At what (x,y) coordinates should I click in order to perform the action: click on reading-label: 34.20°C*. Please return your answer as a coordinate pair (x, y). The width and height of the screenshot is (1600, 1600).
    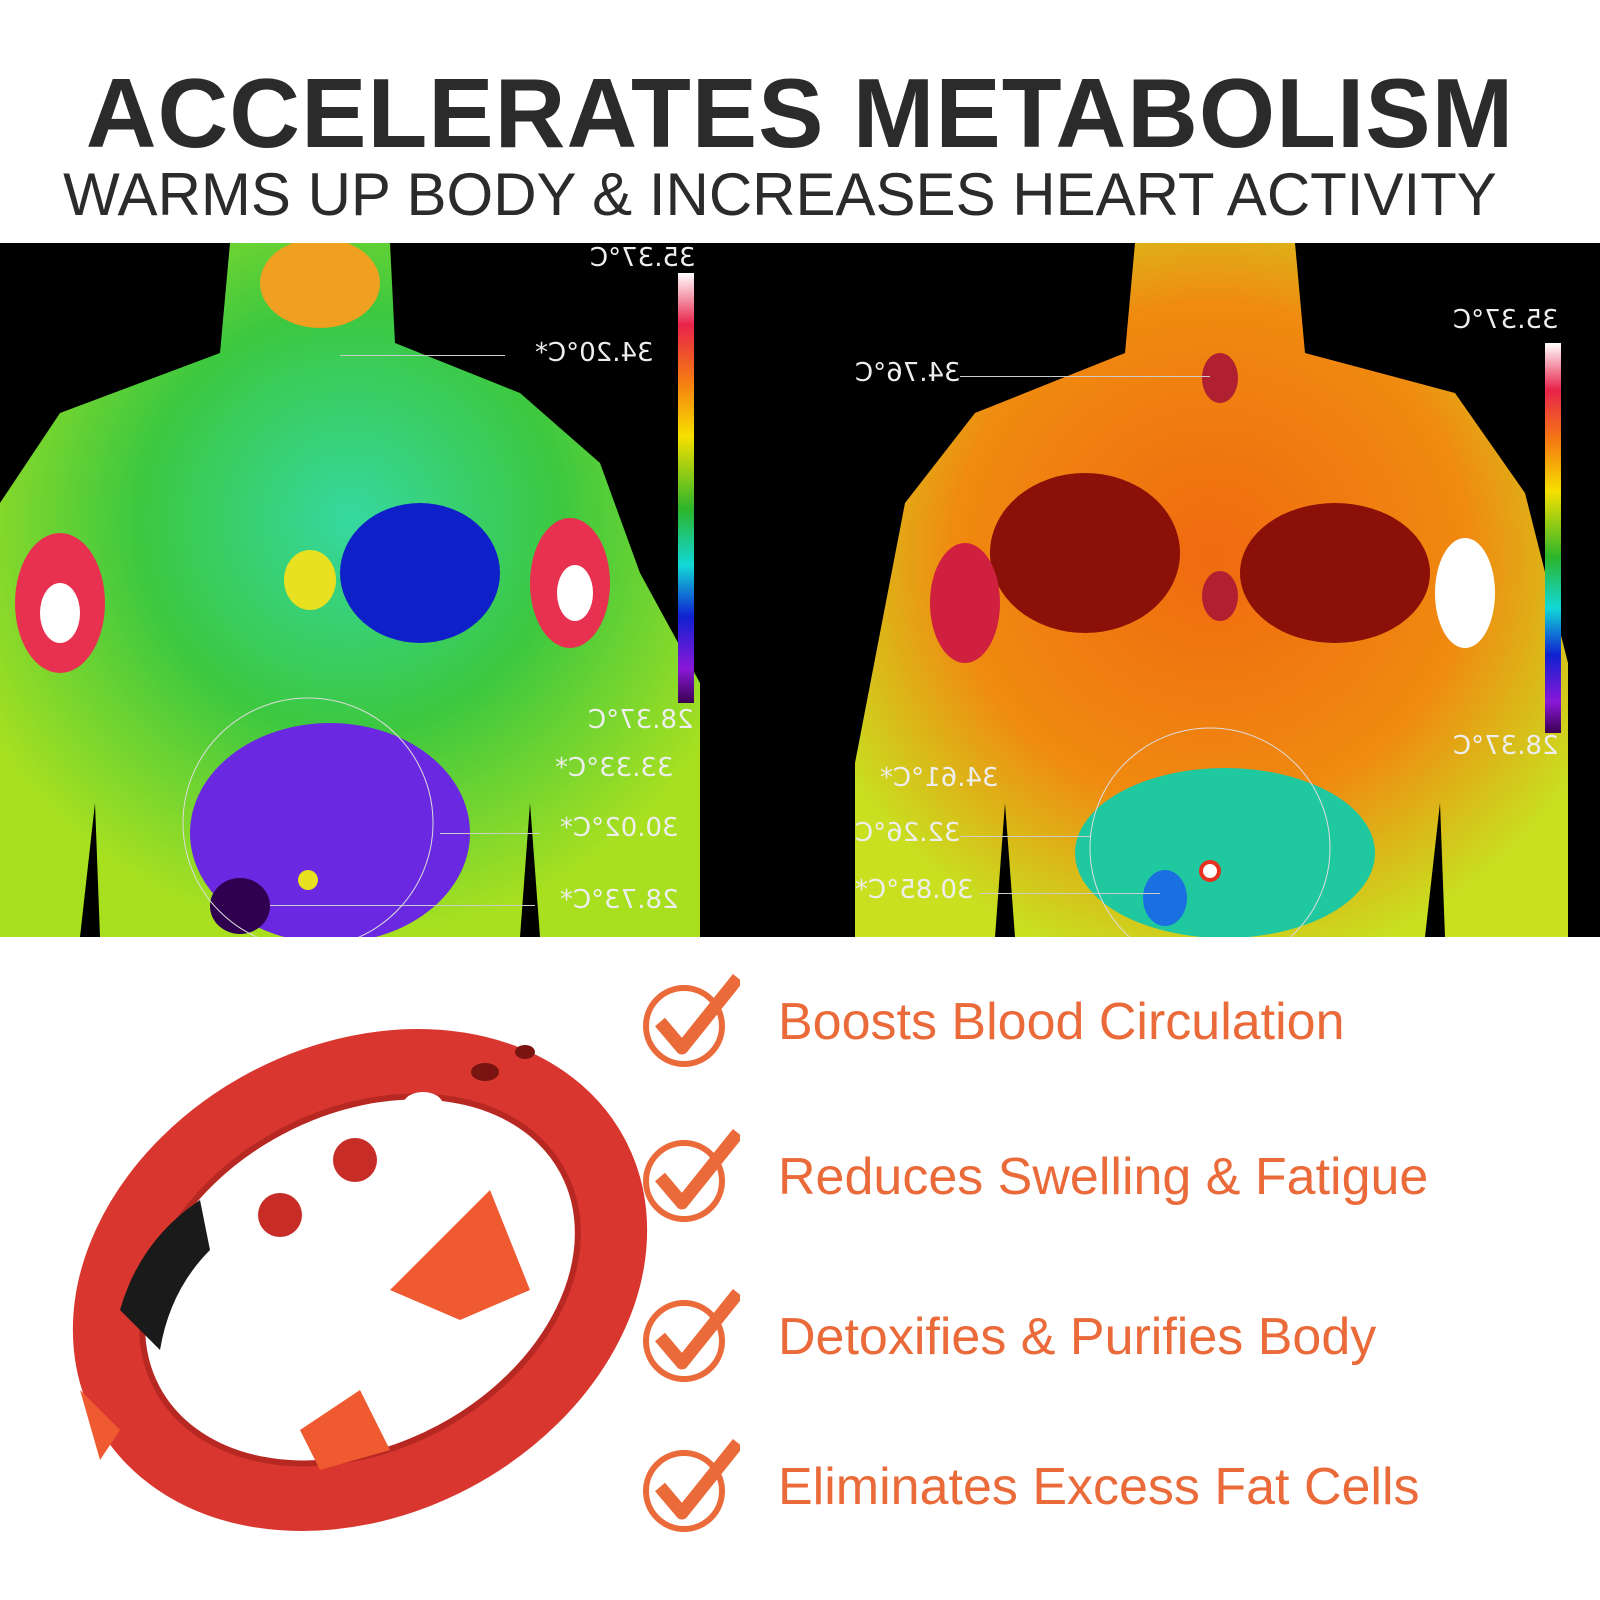
    Looking at the image, I should click on (594, 353).